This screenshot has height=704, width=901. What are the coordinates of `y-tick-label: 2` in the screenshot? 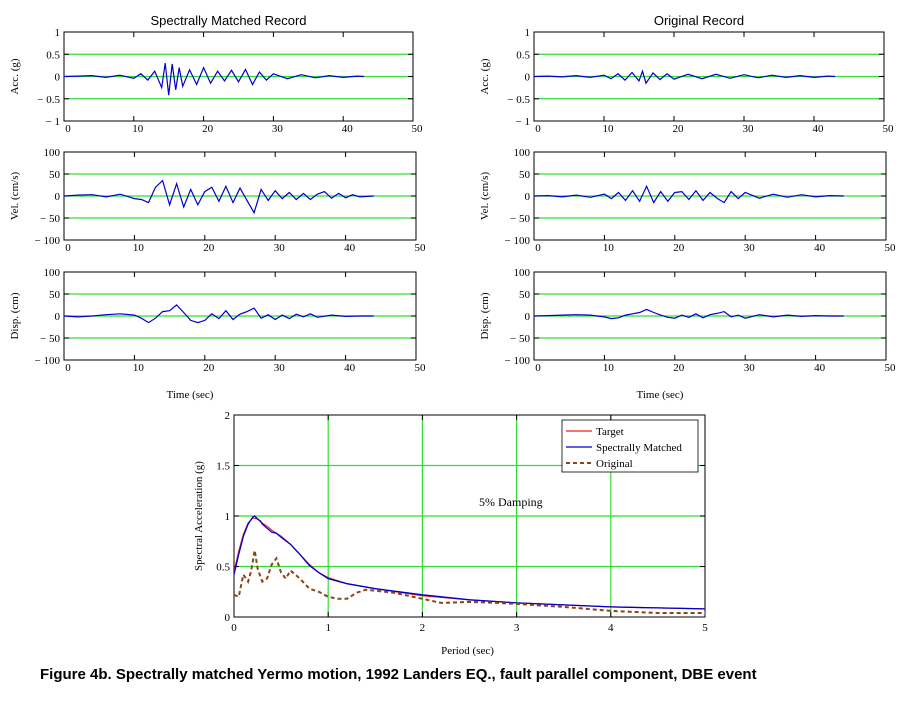 It's located at (228, 416).